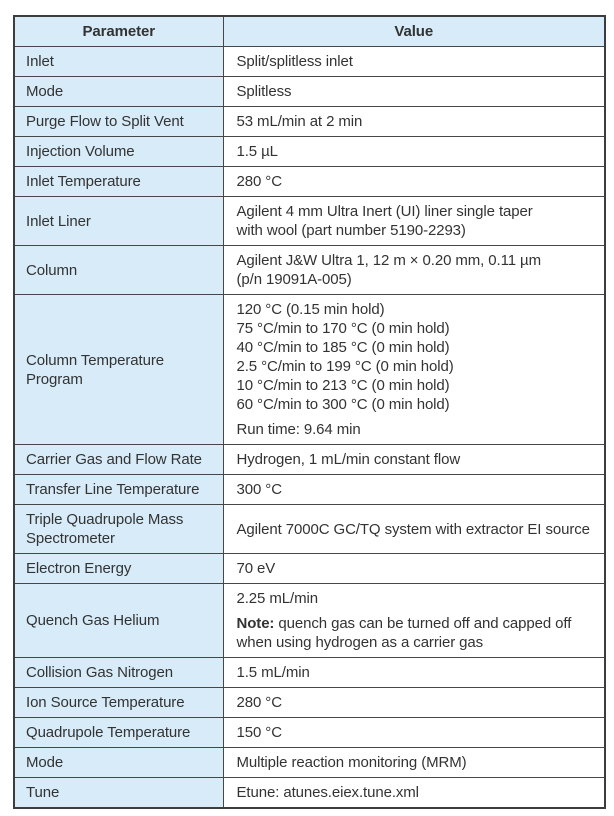 This screenshot has height=816, width=614. I want to click on parameter-cell: Mode, so click(118, 91).